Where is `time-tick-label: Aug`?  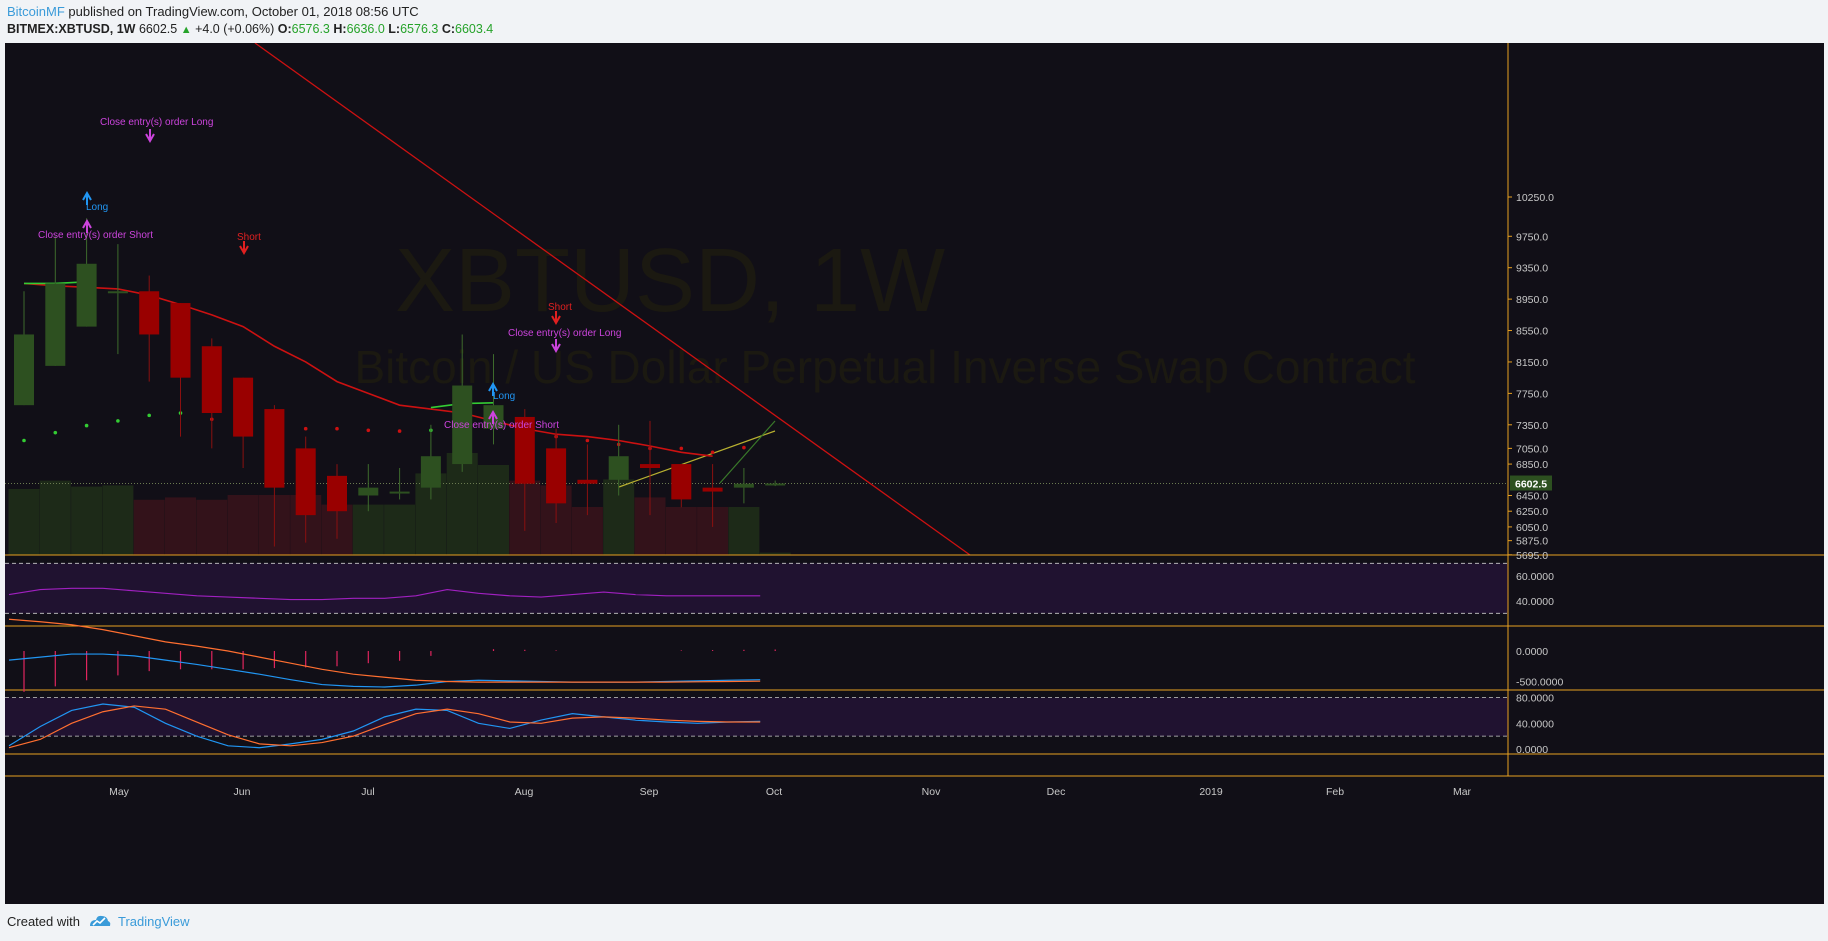
time-tick-label: Aug is located at coordinates (524, 792).